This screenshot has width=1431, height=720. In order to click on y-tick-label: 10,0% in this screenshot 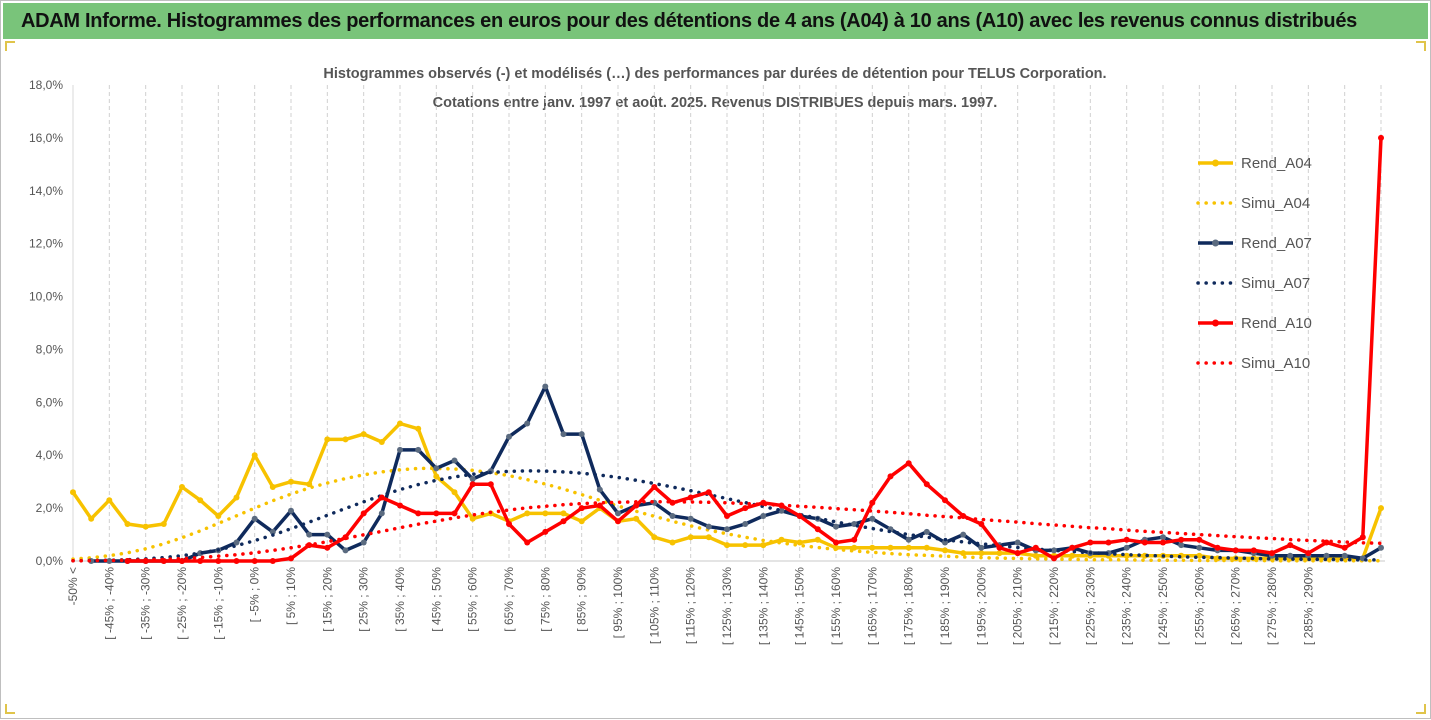, I will do `click(46, 297)`.